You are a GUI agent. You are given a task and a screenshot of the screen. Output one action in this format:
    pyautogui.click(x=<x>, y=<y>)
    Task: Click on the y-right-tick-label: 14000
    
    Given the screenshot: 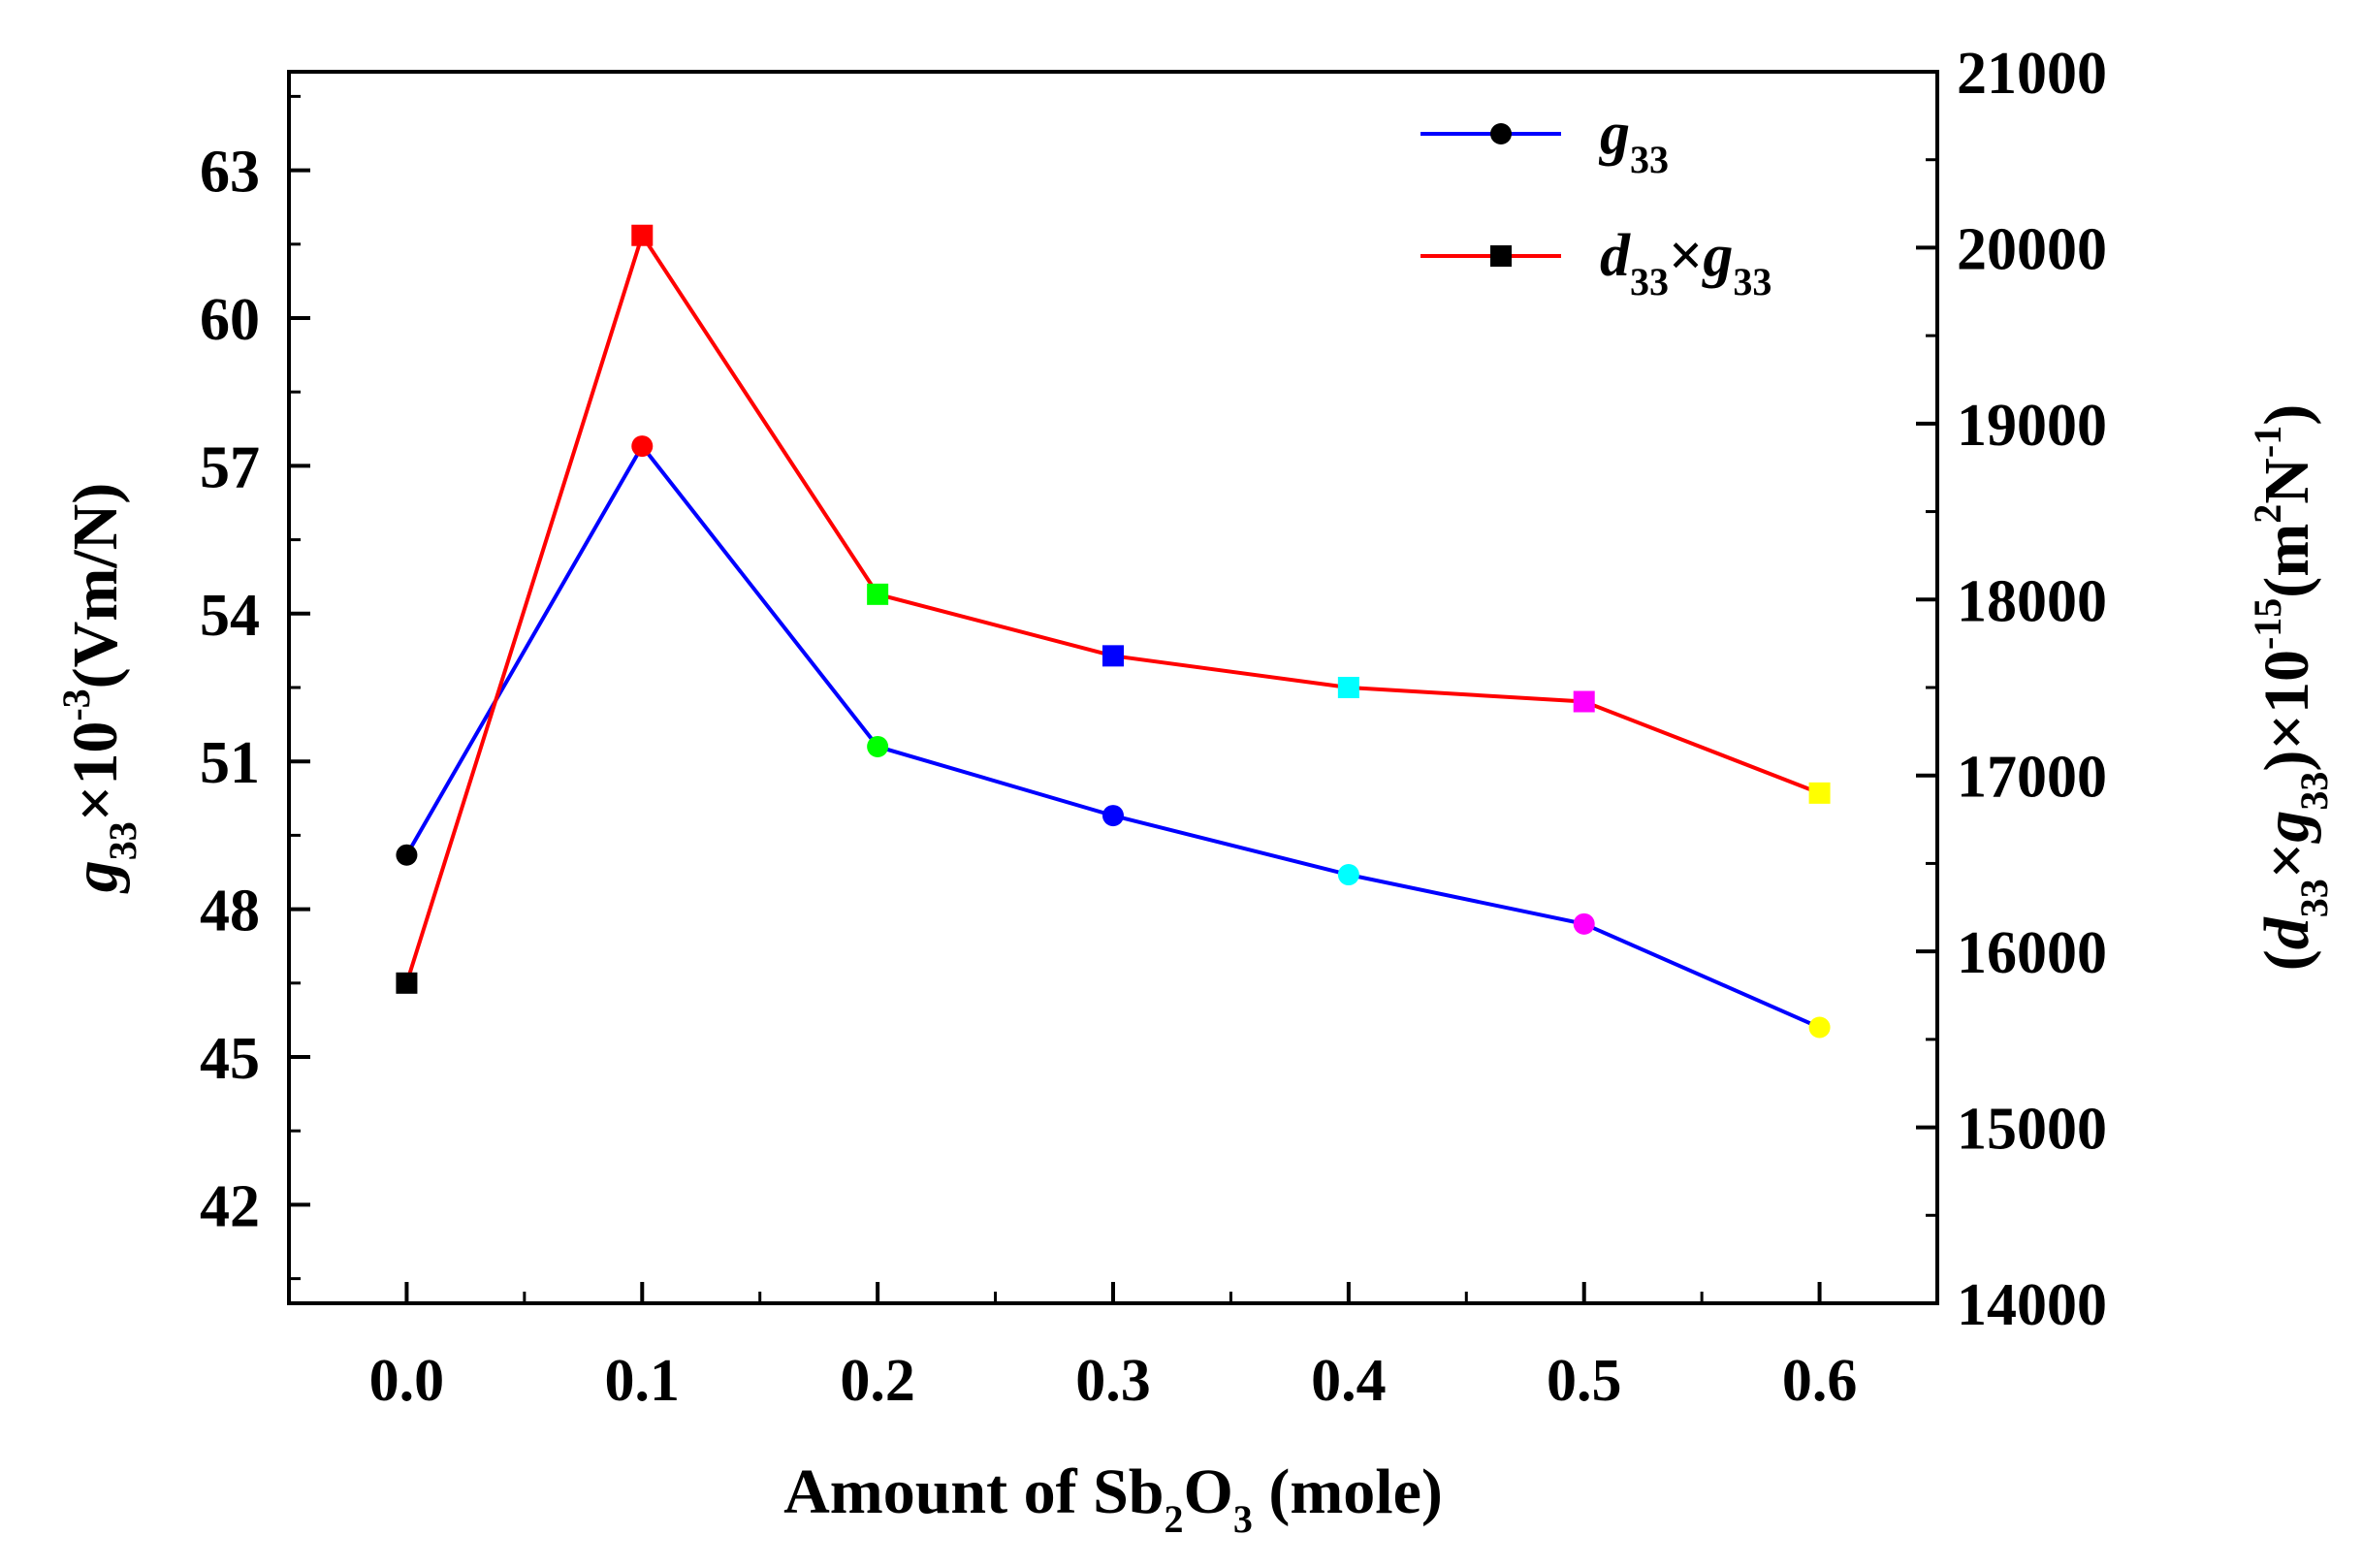 What is the action you would take?
    pyautogui.click(x=2032, y=1305)
    